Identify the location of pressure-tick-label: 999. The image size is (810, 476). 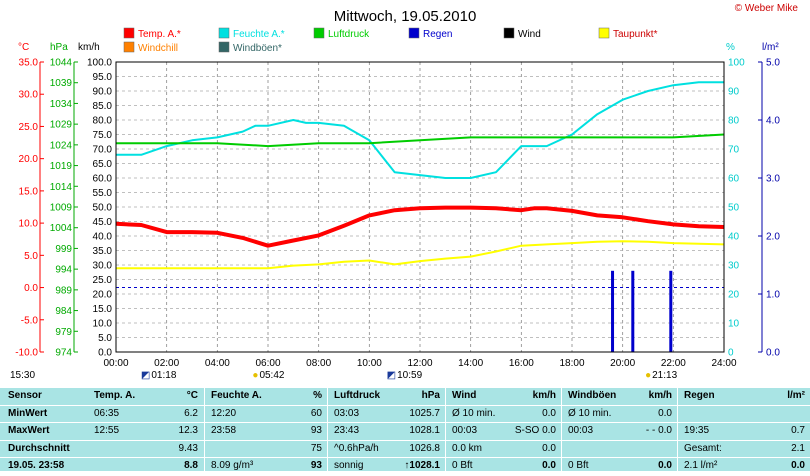
(63, 249).